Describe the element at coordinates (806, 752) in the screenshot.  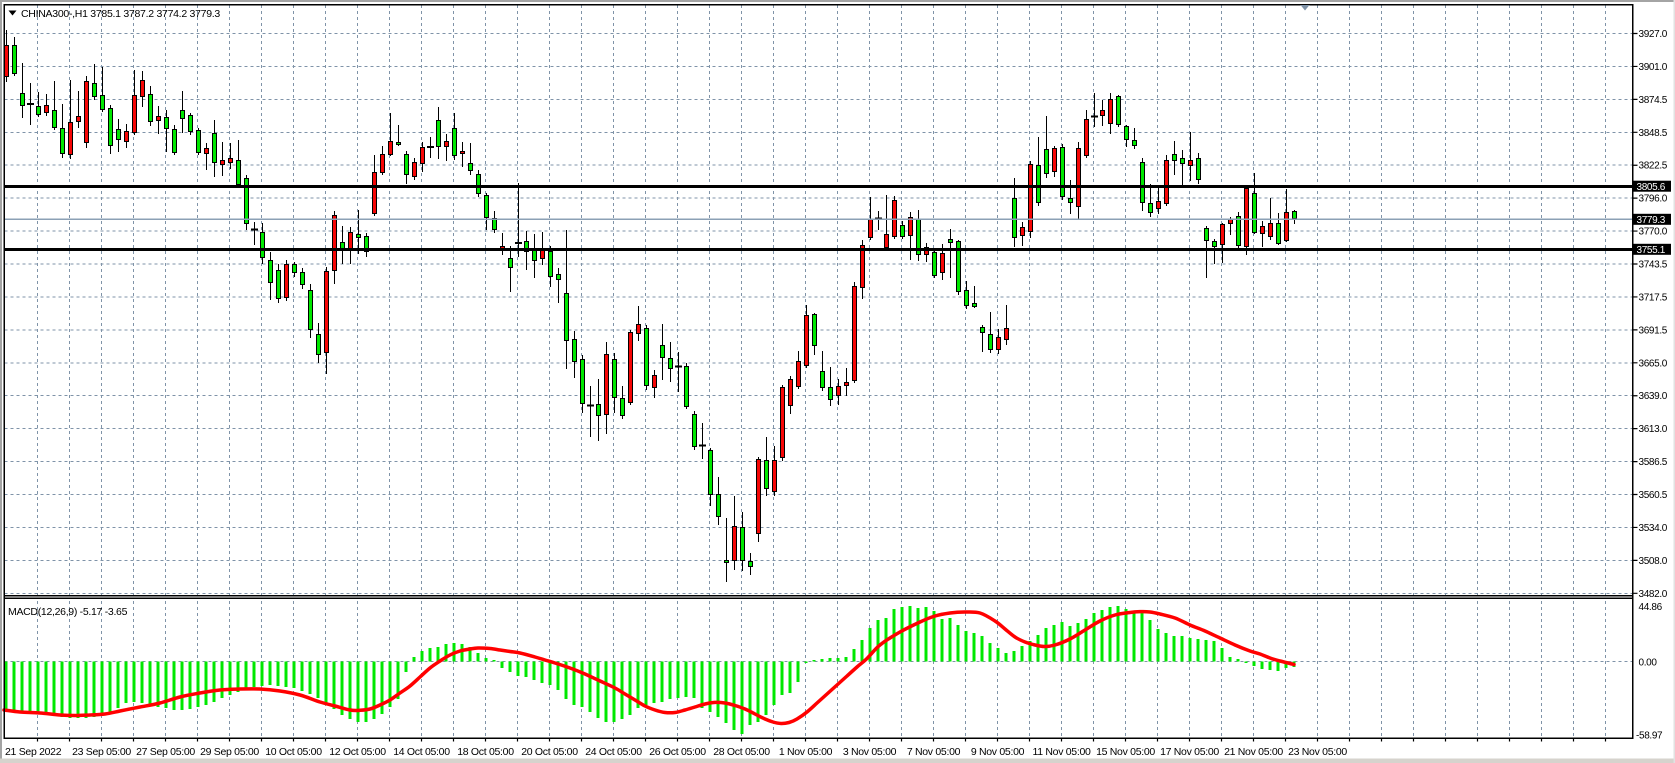
I see `svg-text: 1 Nov 05:00` at that location.